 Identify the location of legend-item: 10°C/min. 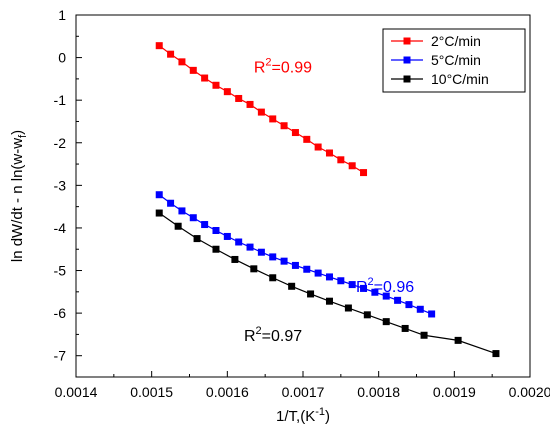
(440, 79).